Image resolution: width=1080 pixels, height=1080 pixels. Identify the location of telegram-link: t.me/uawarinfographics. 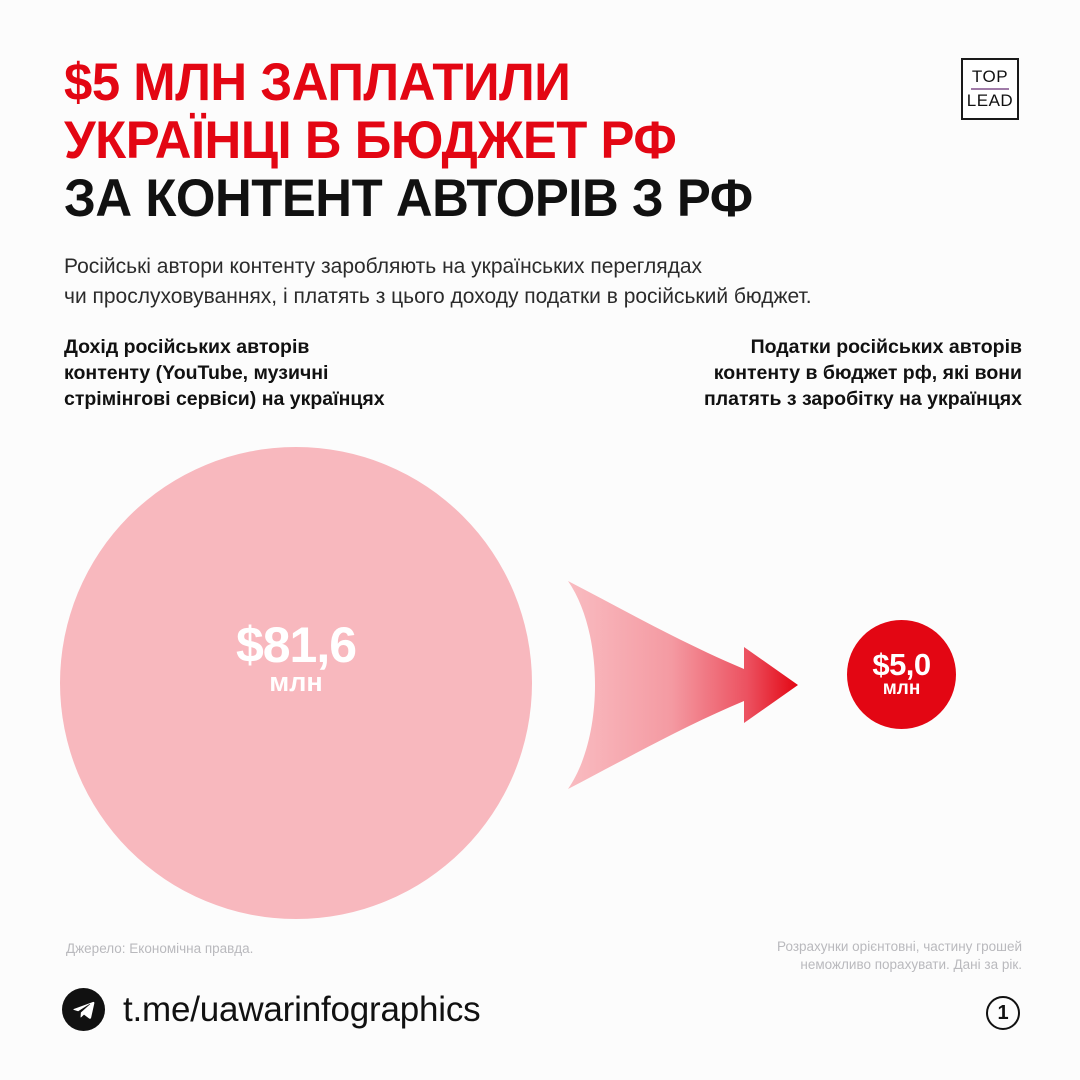
(271, 1009).